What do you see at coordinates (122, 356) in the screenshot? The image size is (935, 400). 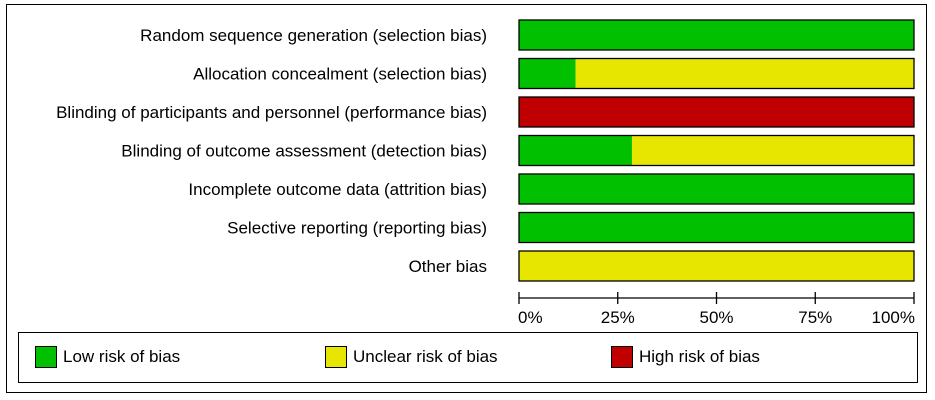 I see `legend-label-low: Low risk of bias` at bounding box center [122, 356].